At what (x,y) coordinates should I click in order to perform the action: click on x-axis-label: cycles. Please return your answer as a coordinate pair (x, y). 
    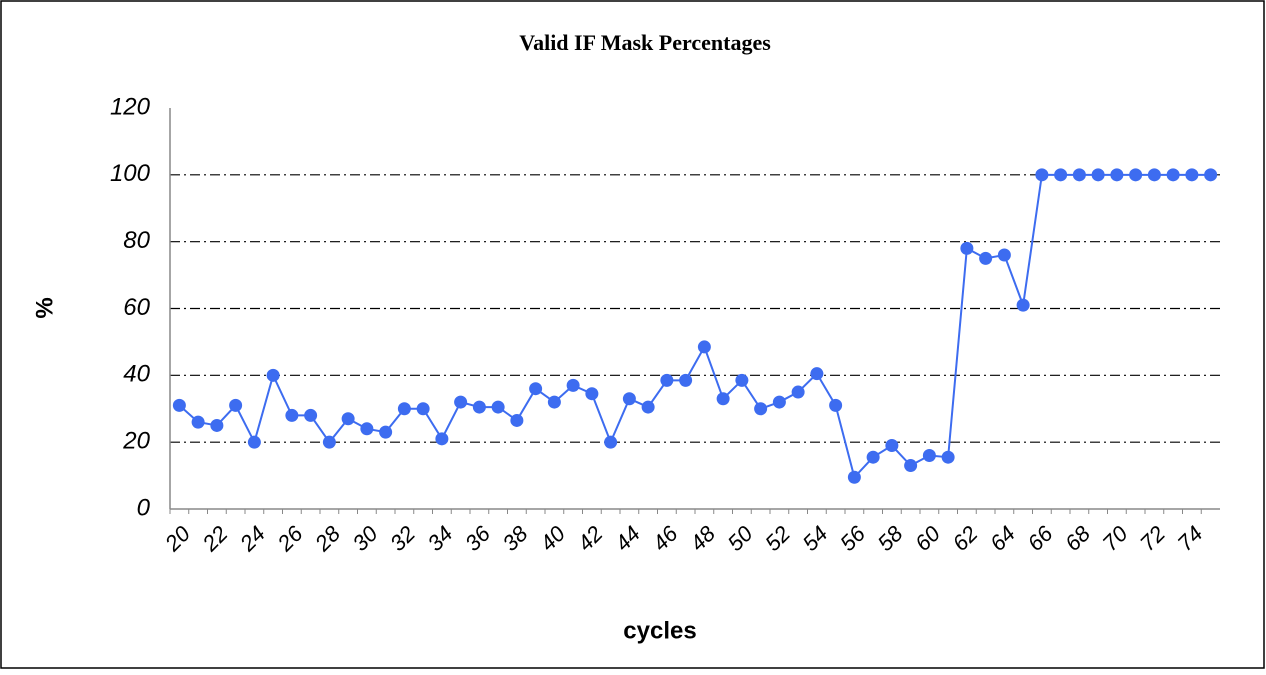
    Looking at the image, I should click on (659, 630).